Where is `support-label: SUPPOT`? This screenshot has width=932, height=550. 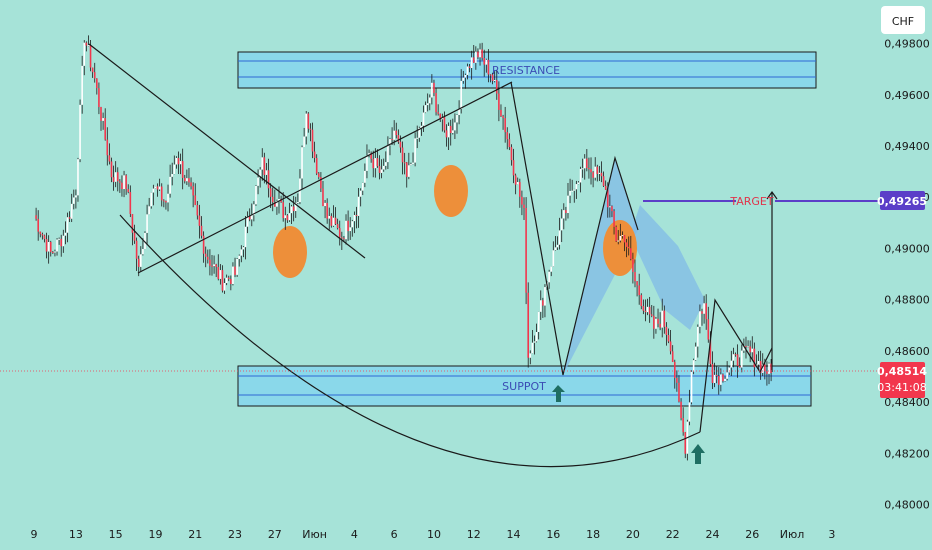
support-label: SUPPOT is located at coordinates (524, 386).